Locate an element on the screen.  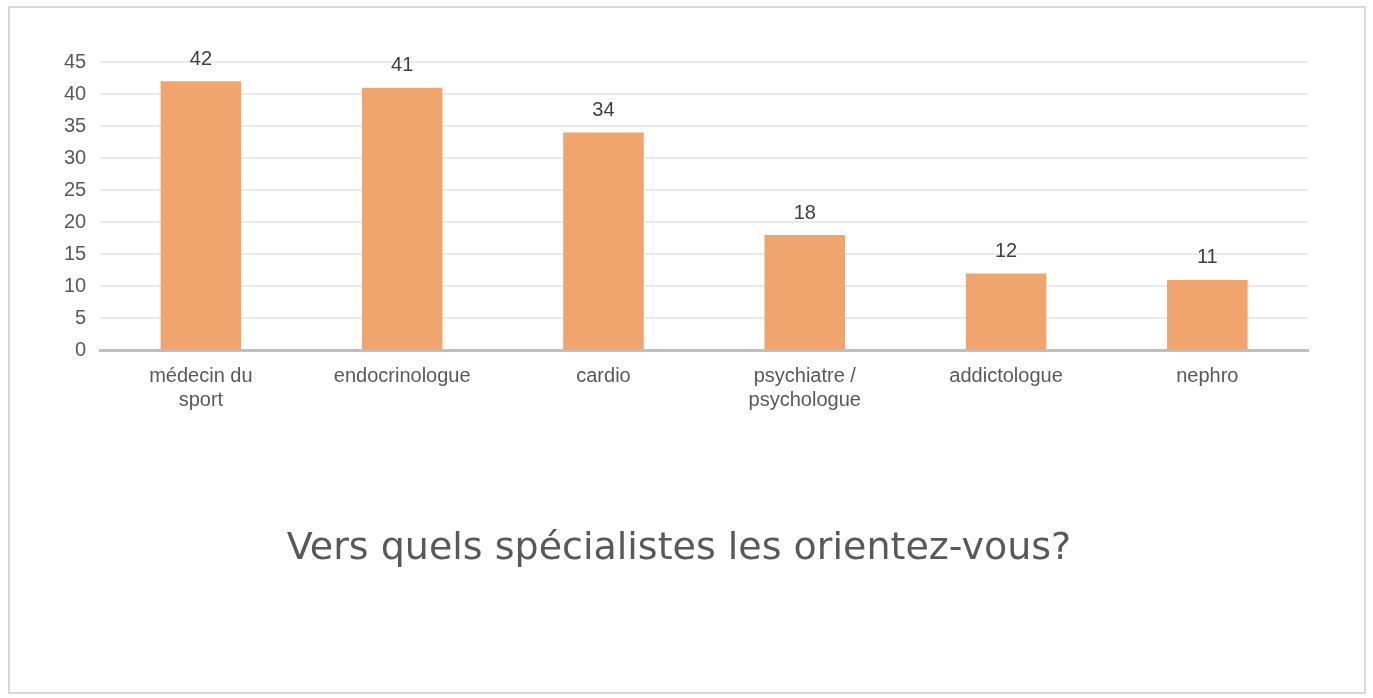
x-tick-label: nephro is located at coordinates (1207, 374).